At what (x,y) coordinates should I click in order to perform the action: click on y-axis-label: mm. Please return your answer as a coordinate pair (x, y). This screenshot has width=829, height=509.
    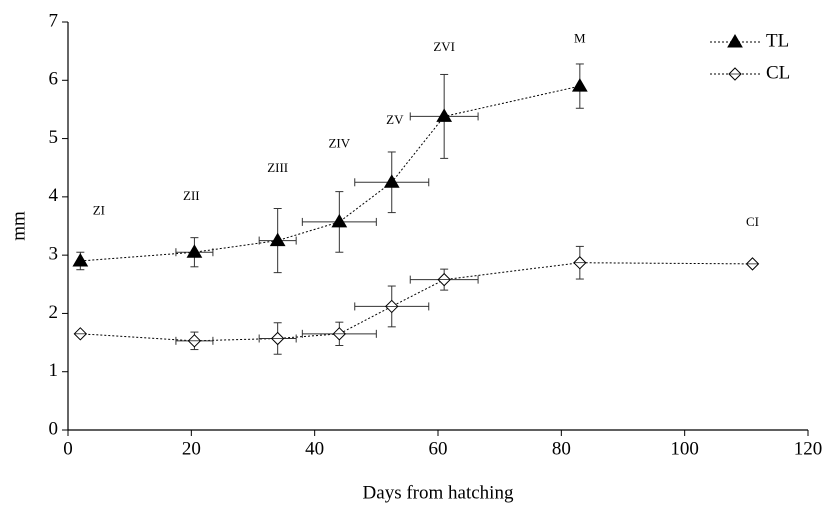
    Looking at the image, I should click on (18, 226).